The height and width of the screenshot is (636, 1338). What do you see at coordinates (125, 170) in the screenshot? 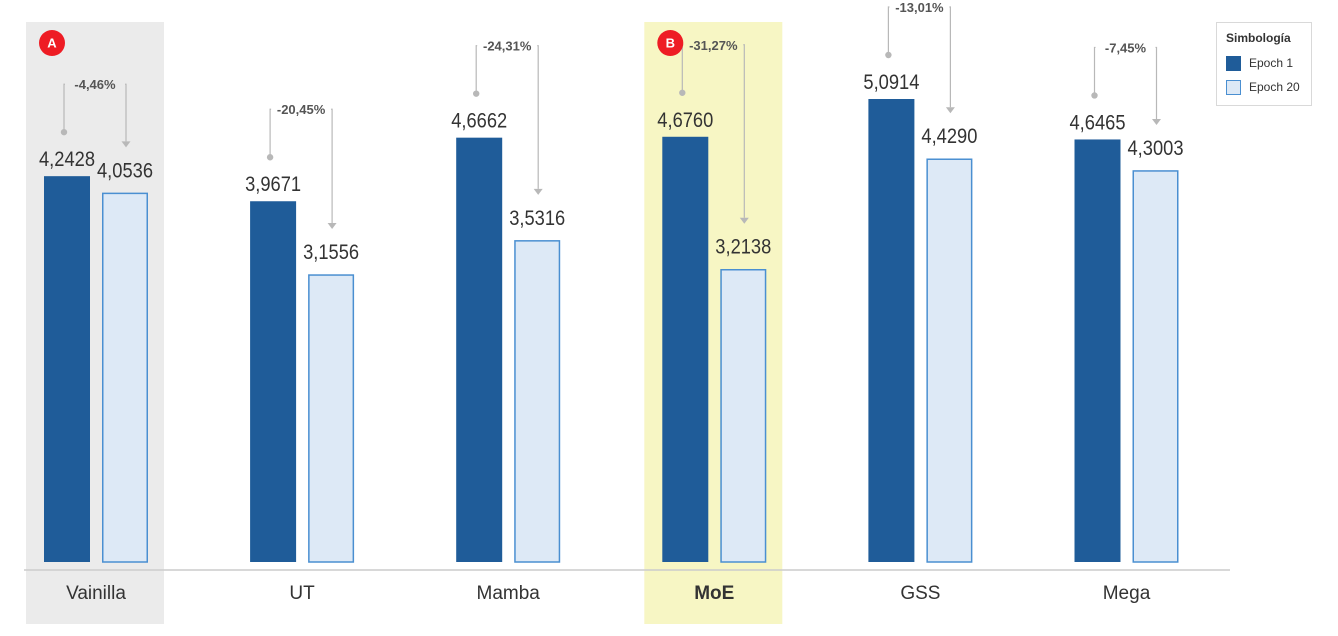
I see `value-label-epoch20-vainilla: 4,0536` at bounding box center [125, 170].